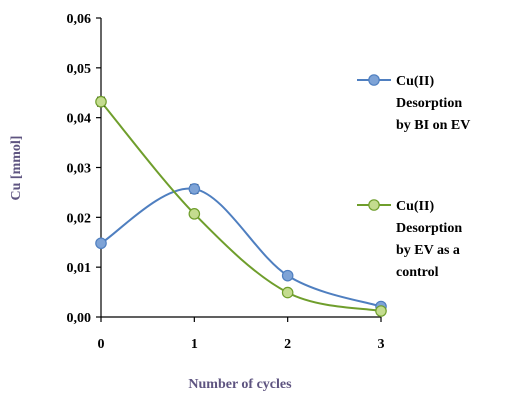 This screenshot has width=505, height=397. Describe the element at coordinates (79, 69) in the screenshot. I see `y-tick-label: 0,05` at that location.